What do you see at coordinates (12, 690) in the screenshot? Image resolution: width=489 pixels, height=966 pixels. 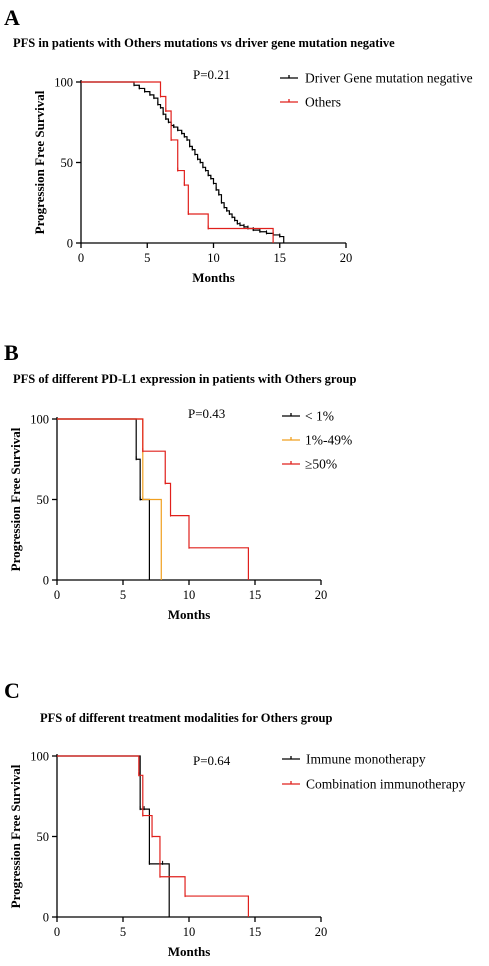 I see `panel-letter-c: C` at bounding box center [12, 690].